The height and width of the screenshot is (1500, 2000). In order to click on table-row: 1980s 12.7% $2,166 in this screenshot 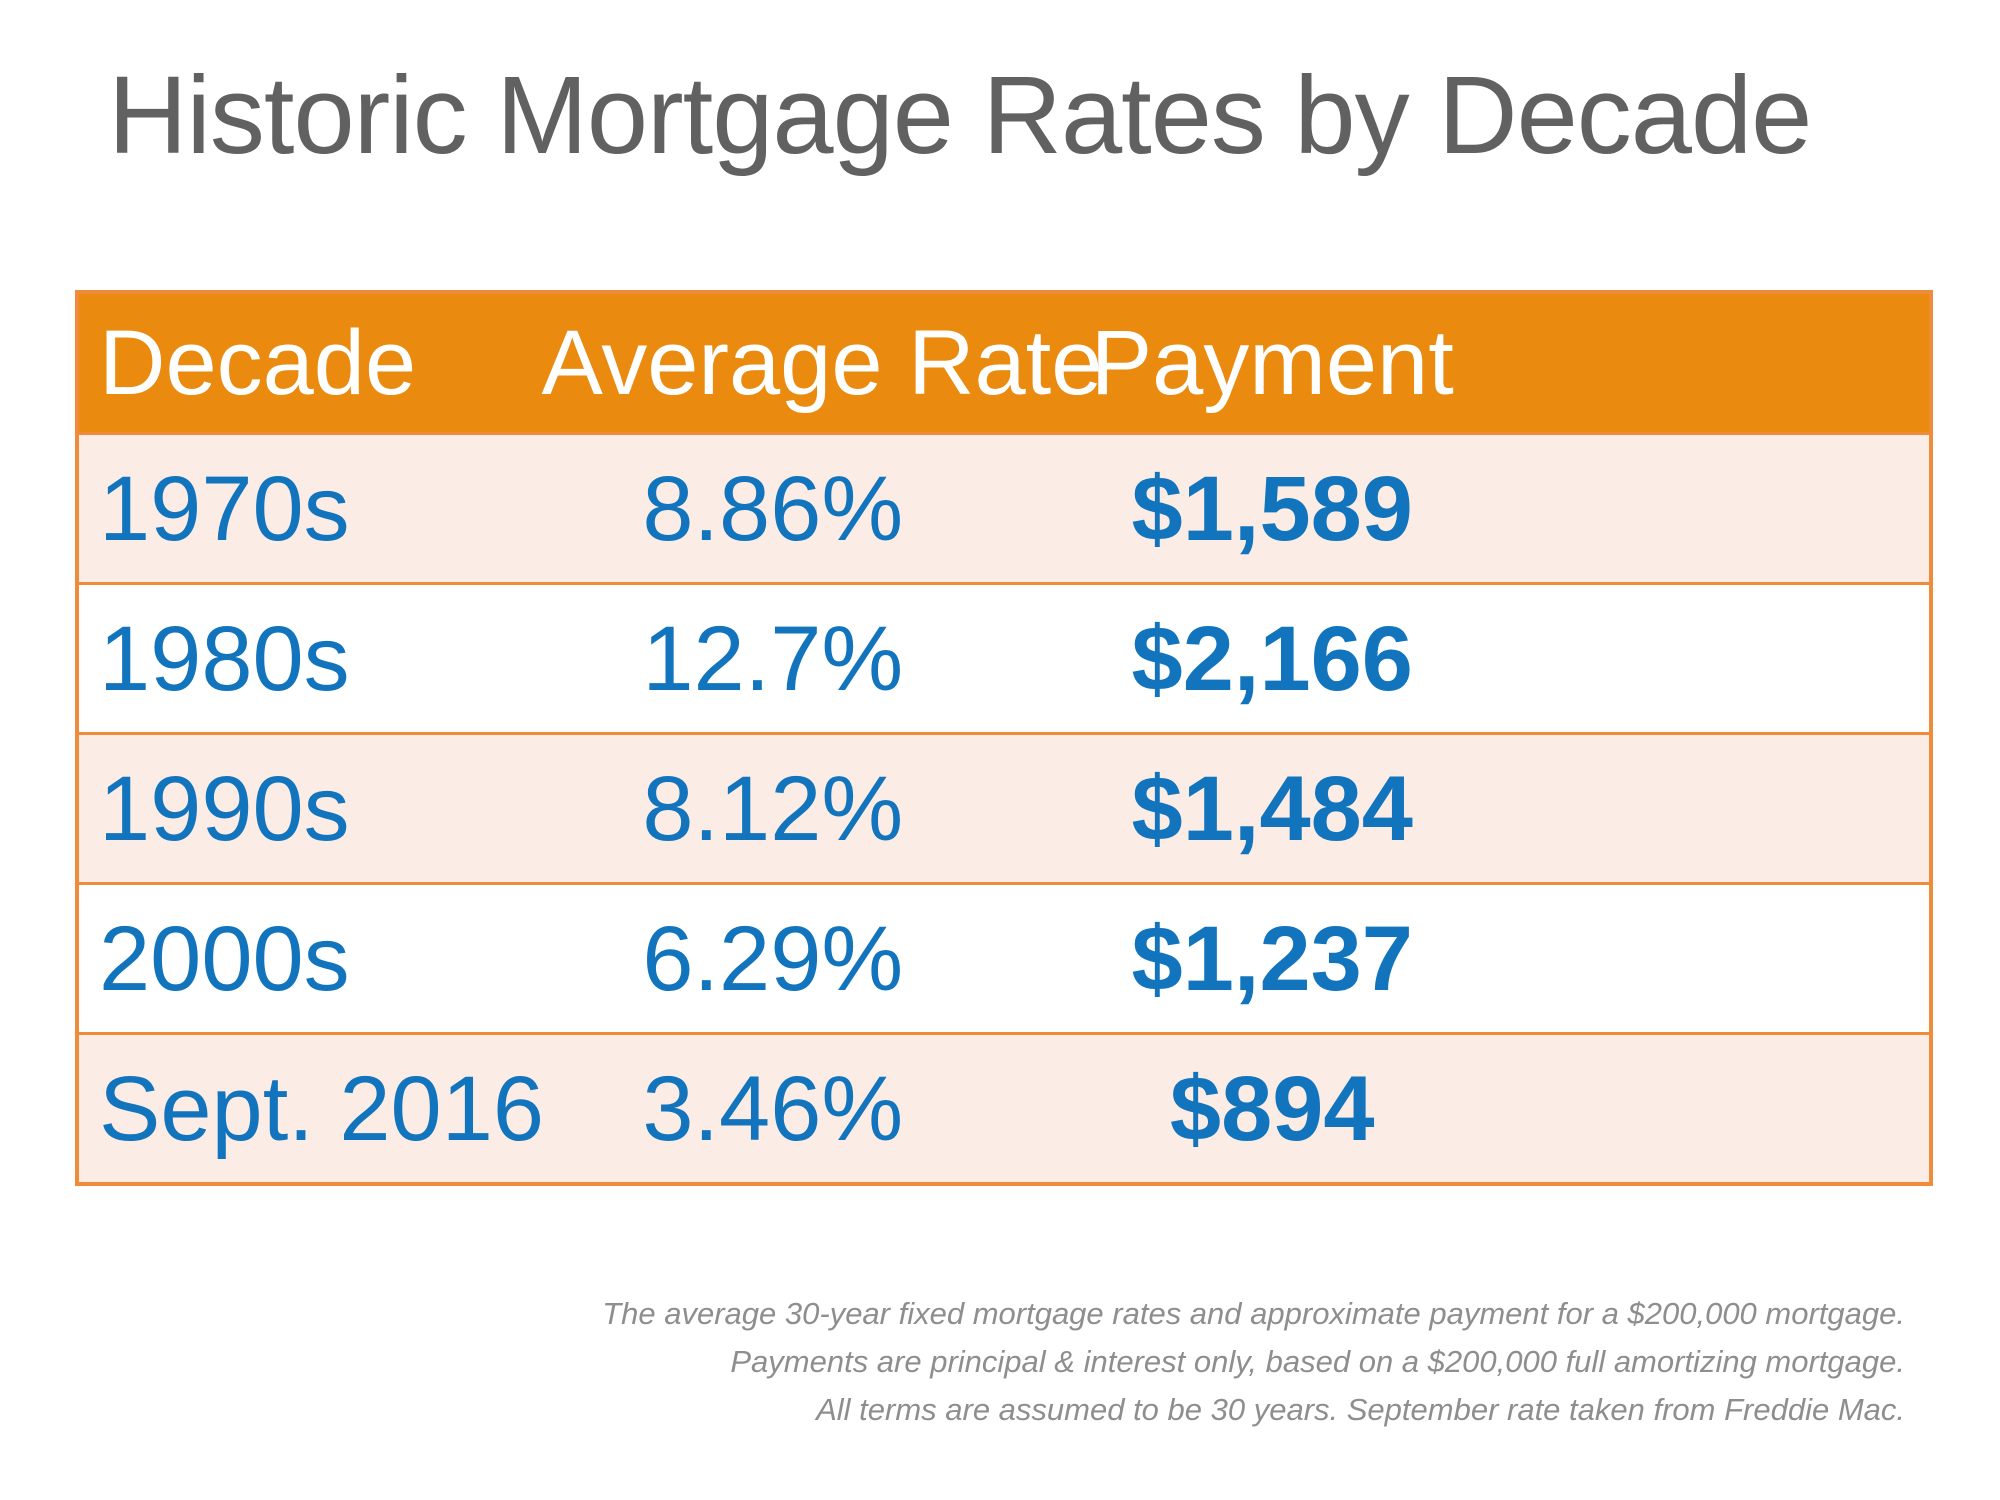, I will do `click(1004, 657)`.